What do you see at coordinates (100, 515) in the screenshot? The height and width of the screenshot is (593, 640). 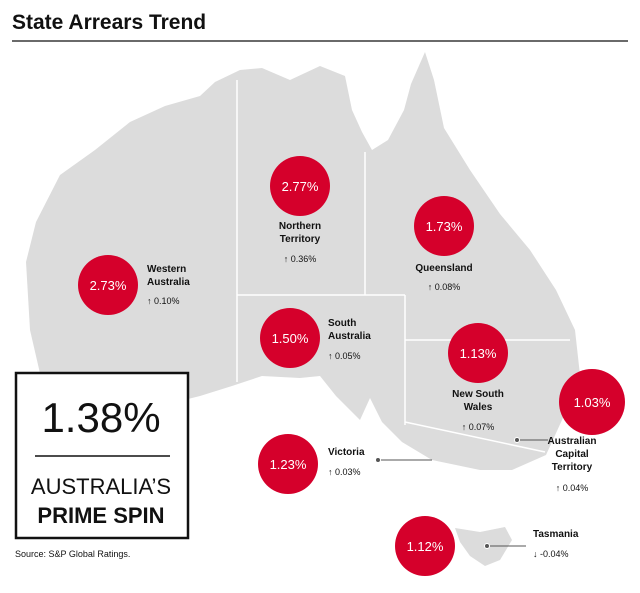 I see `summary-label: PRIME SPIN` at bounding box center [100, 515].